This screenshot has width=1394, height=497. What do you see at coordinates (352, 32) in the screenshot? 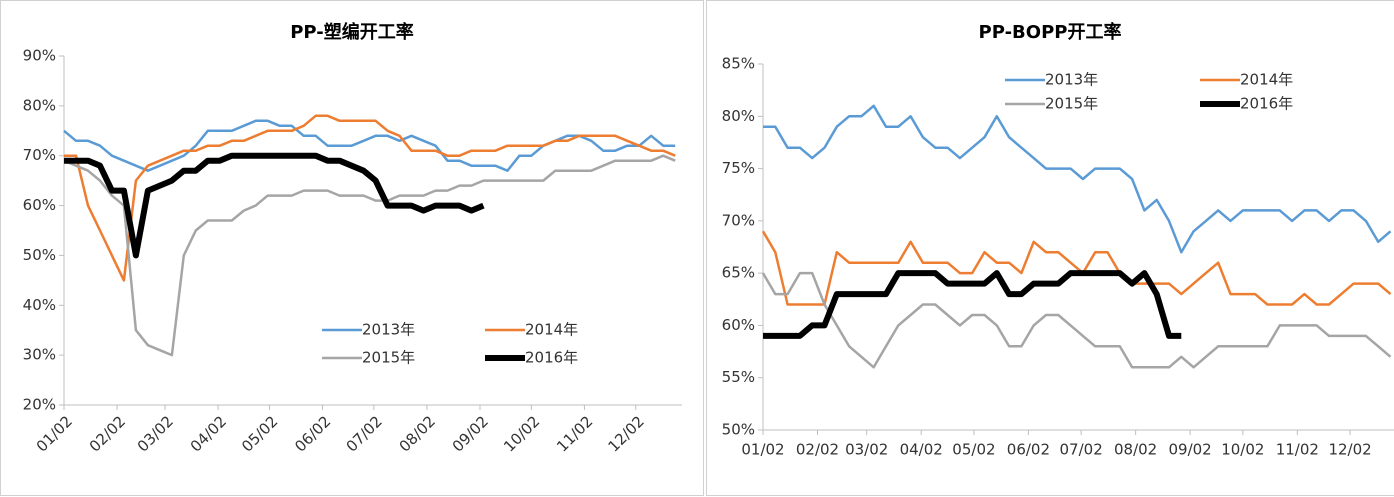
I see `chart-title: PP-塑编开工率` at bounding box center [352, 32].